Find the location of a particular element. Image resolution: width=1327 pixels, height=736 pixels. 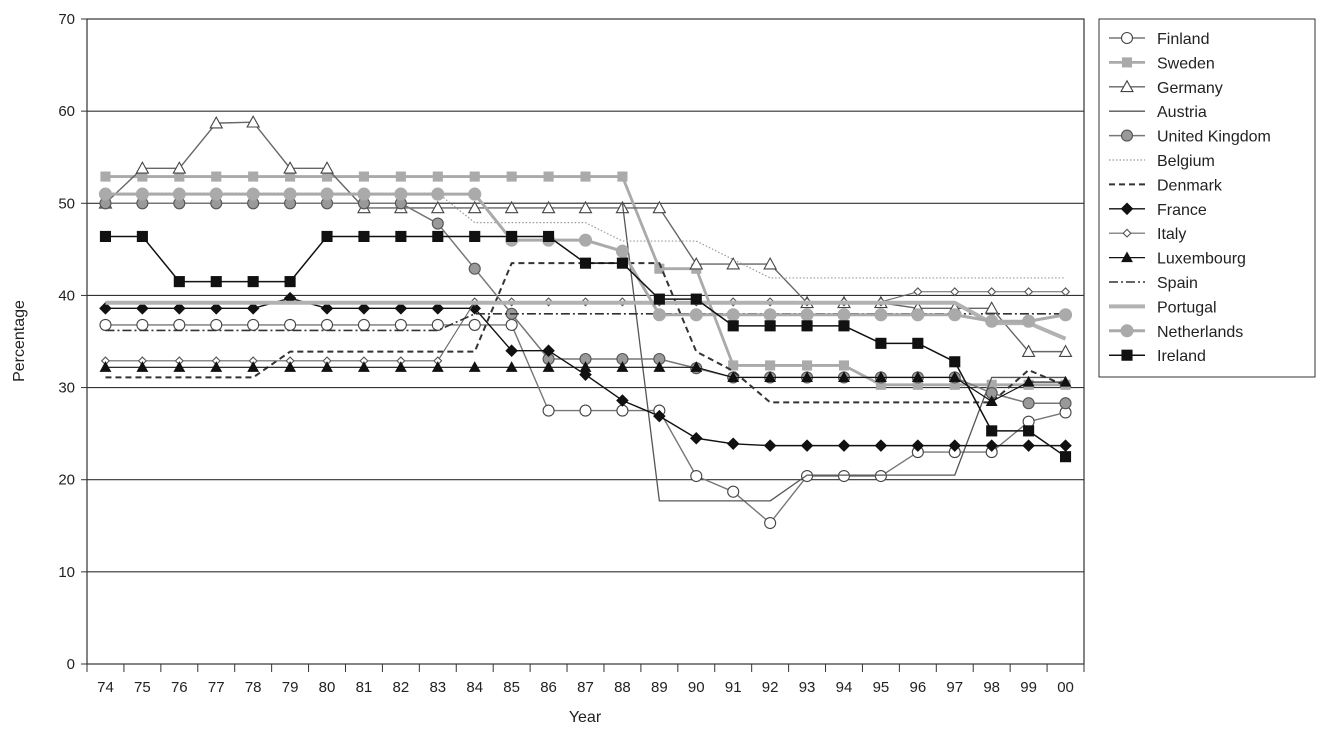

x-tick-label: 84 is located at coordinates (474, 687).